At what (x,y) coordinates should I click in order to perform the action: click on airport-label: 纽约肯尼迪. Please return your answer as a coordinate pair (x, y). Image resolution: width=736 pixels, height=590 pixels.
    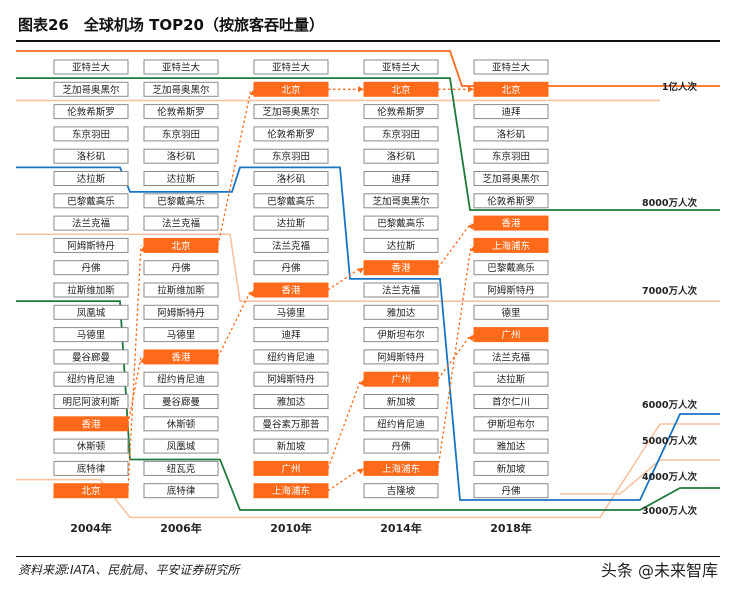
    Looking at the image, I should click on (291, 357).